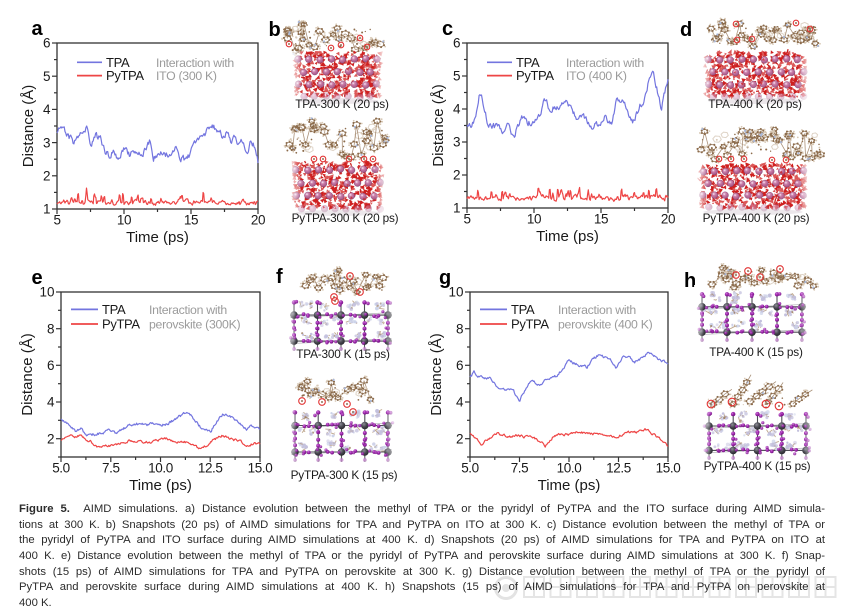  What do you see at coordinates (756, 218) in the screenshot?
I see `svg-text: PyTPA-400 K (20 ps)` at bounding box center [756, 218].